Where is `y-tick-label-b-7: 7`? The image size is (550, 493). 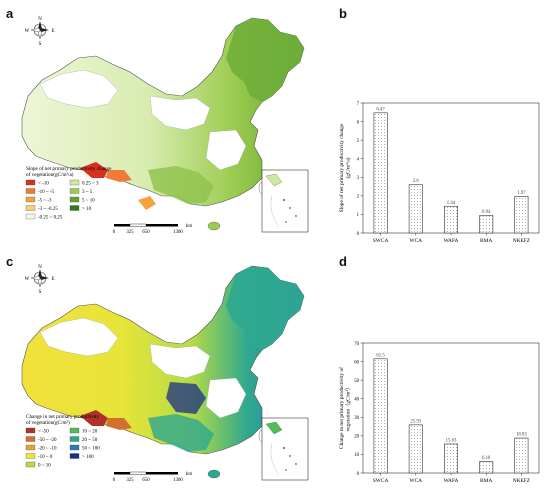 y-tick-label-b-7: 7 is located at coordinates (358, 104).